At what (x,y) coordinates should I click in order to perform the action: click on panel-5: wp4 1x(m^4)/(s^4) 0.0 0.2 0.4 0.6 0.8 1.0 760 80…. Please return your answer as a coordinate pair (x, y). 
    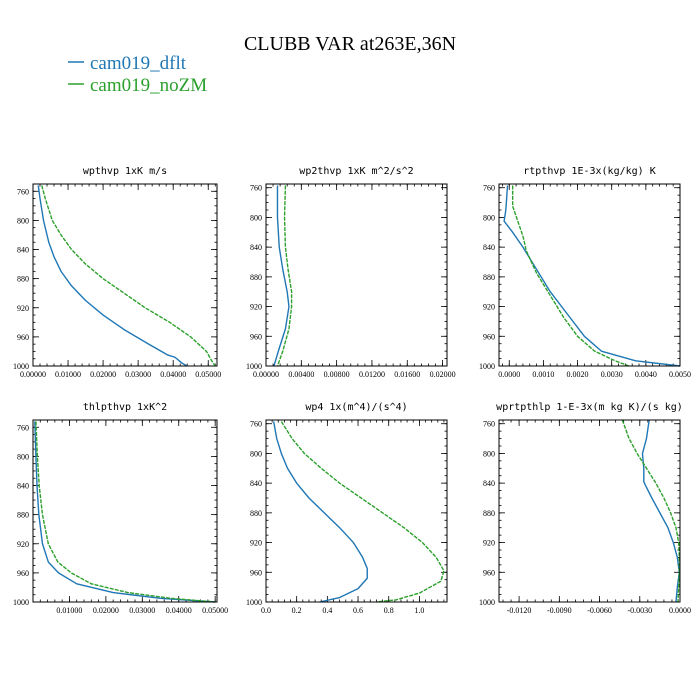
    Looking at the image, I should click on (347, 508).